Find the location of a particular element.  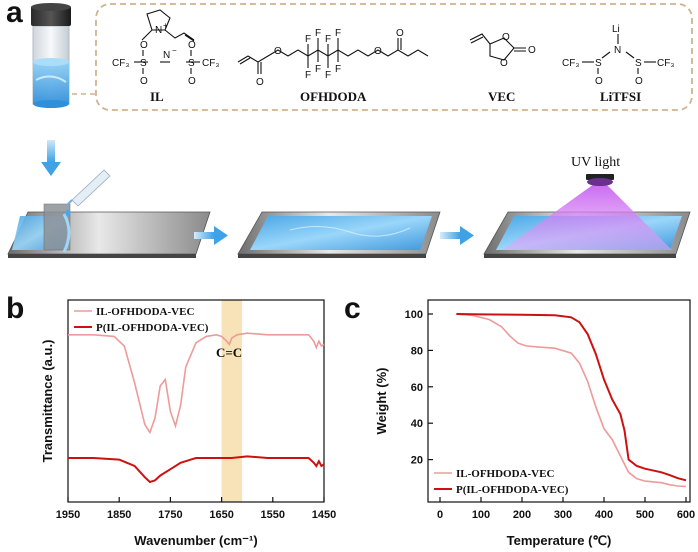

chart-c-legend-label-2: P(IL-OFHDODA-VEC) is located at coordinates (512, 490).